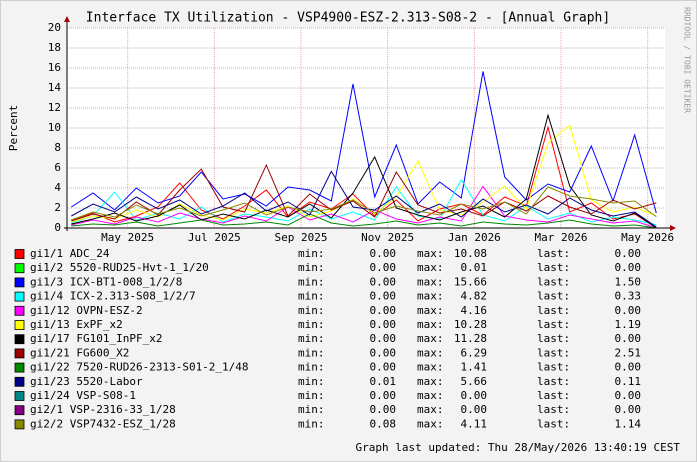 This screenshot has height=462, width=697. What do you see at coordinates (628, 352) in the screenshot?
I see `stat-last: 2.51` at bounding box center [628, 352].